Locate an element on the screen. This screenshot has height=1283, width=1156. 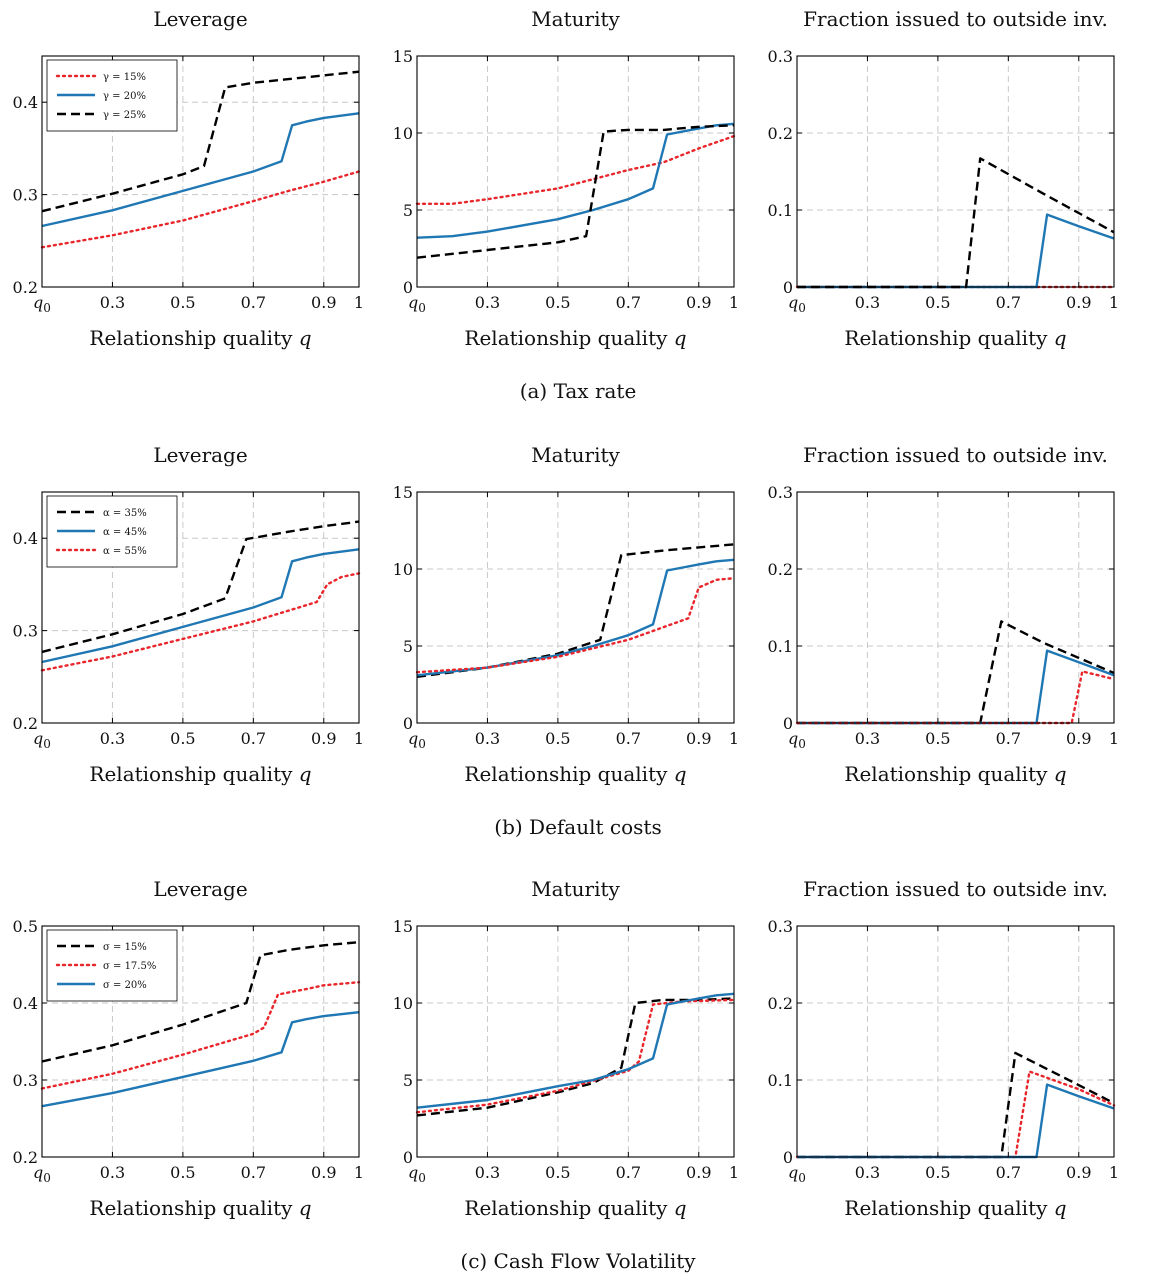
y-tick-label: 0.1 is located at coordinates (780, 646).